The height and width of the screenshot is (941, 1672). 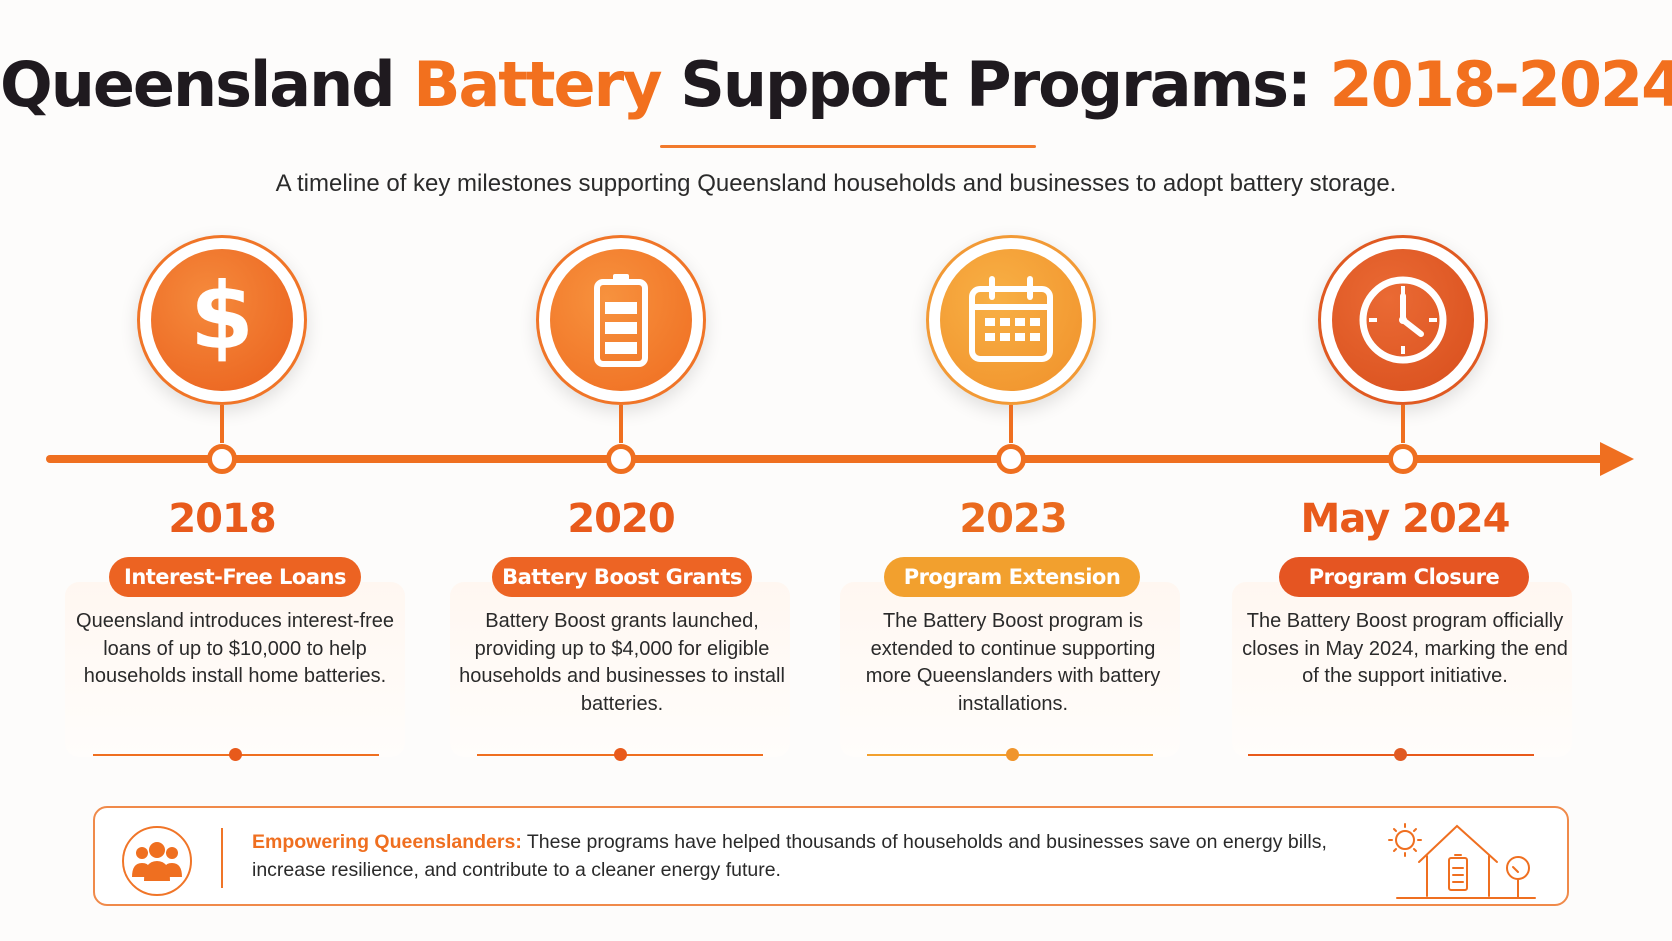 What do you see at coordinates (831, 459) in the screenshot?
I see `timeline-axis` at bounding box center [831, 459].